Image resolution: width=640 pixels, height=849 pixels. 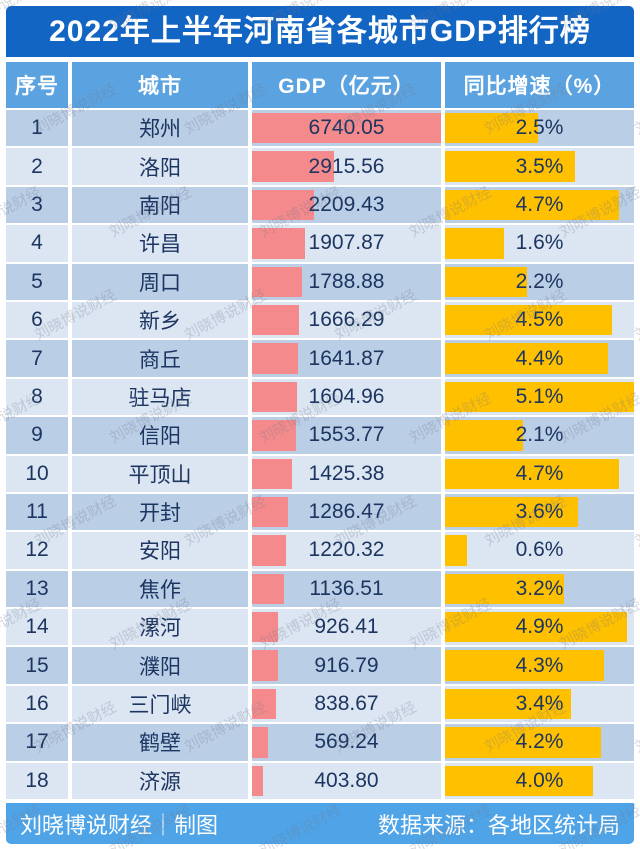 What do you see at coordinates (160, 475) in the screenshot?
I see `city-name: 平顶山` at bounding box center [160, 475].